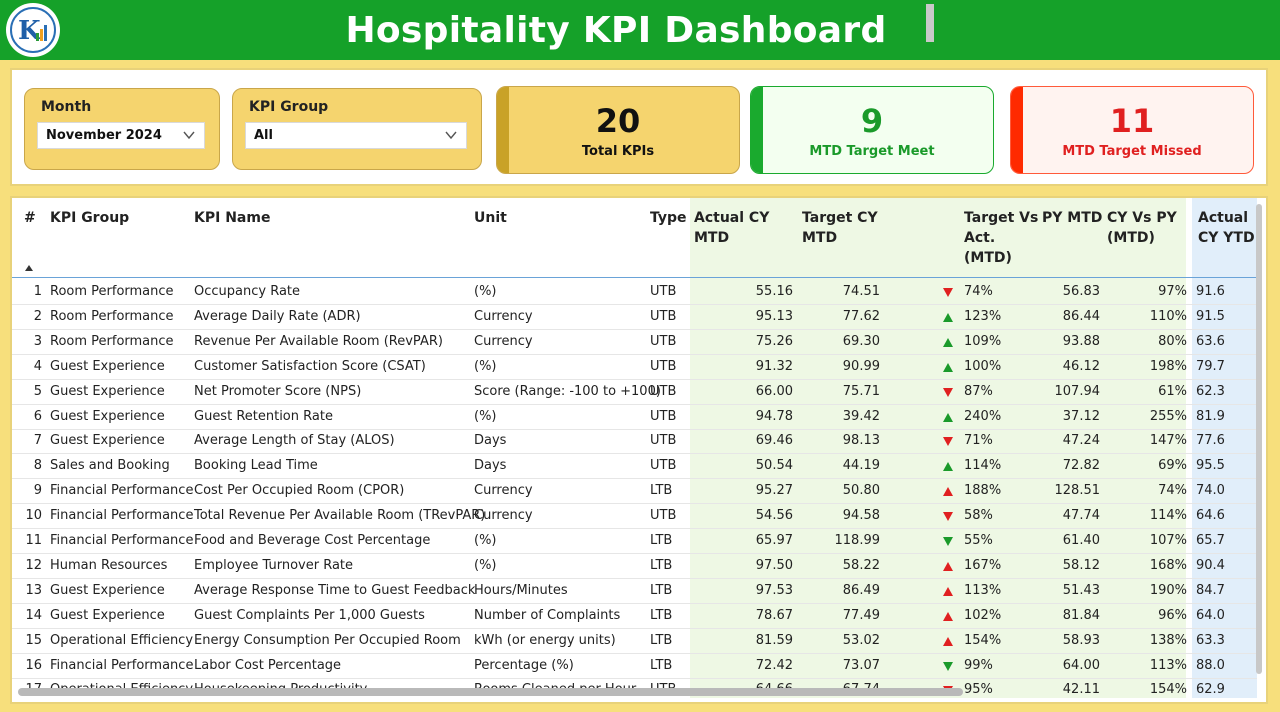 The image size is (1280, 712). I want to click on header-line: Act., so click(980, 238).